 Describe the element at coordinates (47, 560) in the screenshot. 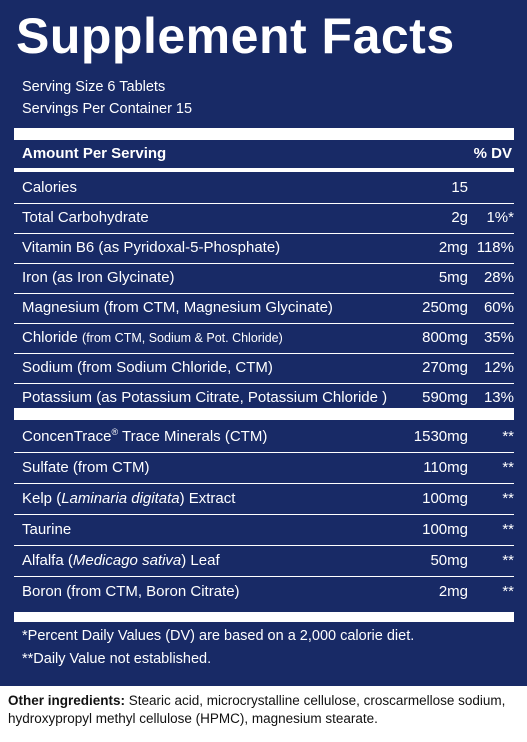

I see `ingredient-name-pre: Alfalfa (` at that location.